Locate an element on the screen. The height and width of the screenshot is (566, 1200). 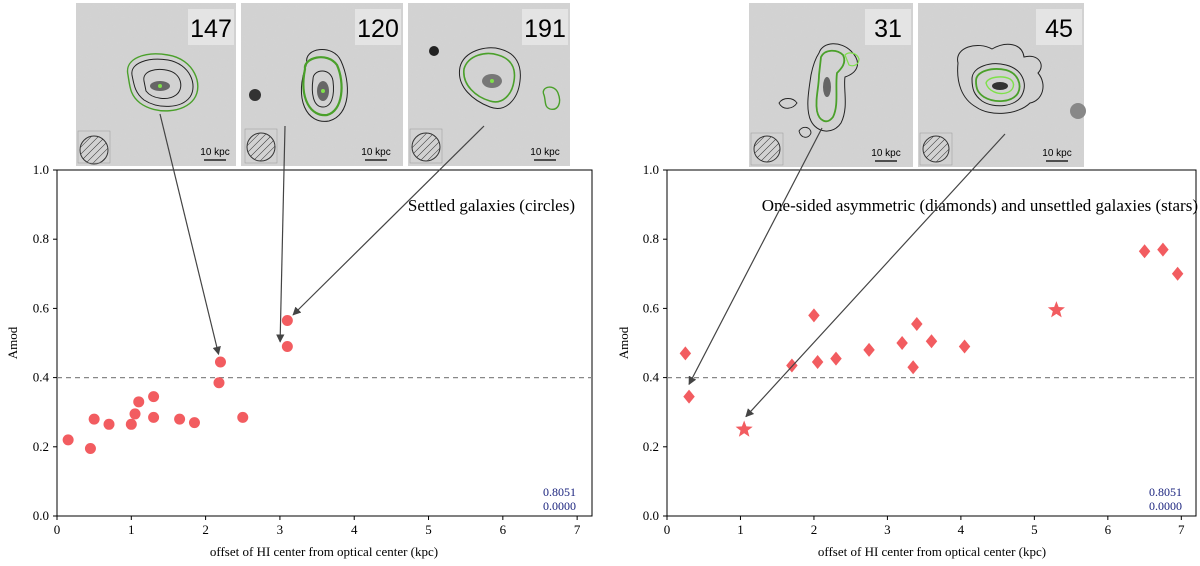
left-y-axis-label: Amod is located at coordinates (12, 342).